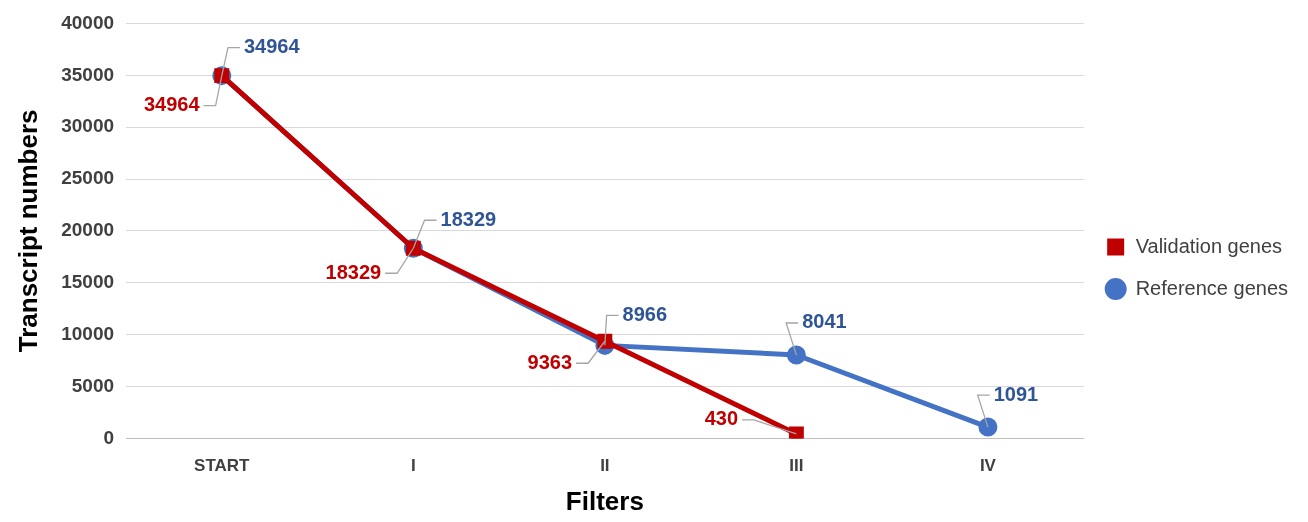  What do you see at coordinates (1016, 393) in the screenshot?
I see `data-label: 1091` at bounding box center [1016, 393].